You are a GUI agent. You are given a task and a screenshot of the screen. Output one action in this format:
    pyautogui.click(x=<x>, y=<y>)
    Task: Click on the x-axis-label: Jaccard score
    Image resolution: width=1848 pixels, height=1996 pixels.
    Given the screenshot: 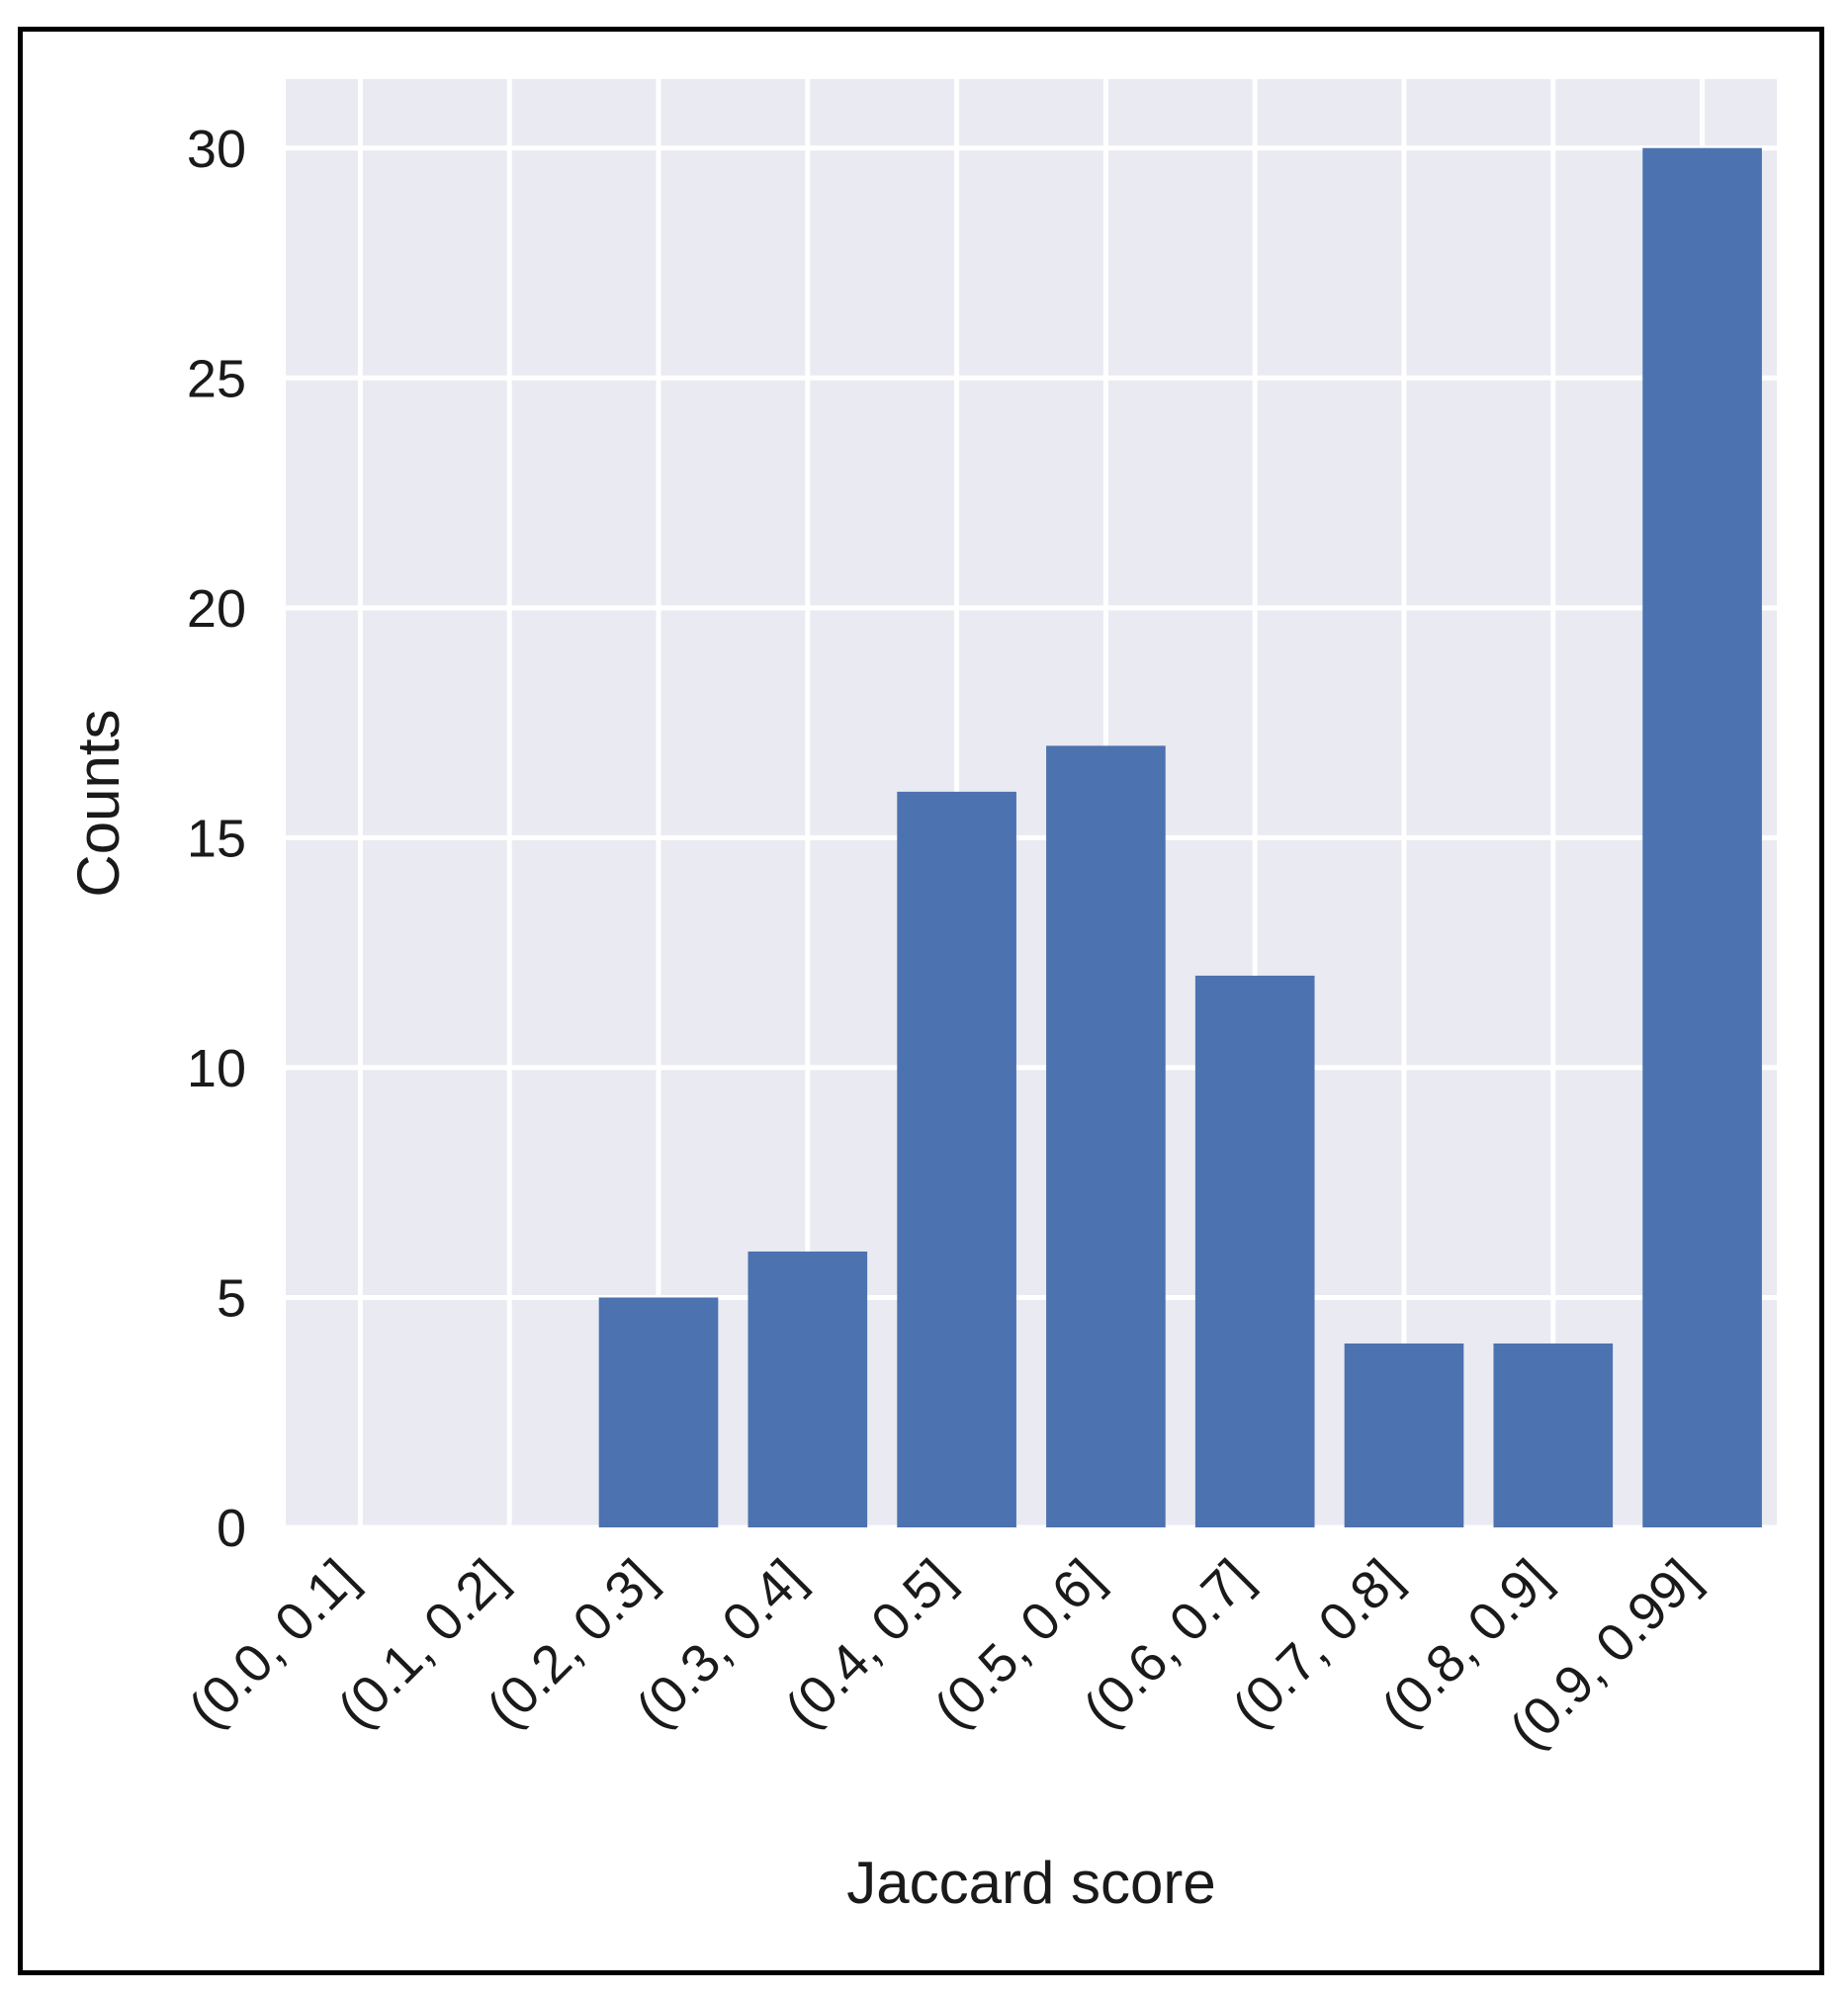 What is the action you would take?
    pyautogui.click(x=1031, y=1883)
    